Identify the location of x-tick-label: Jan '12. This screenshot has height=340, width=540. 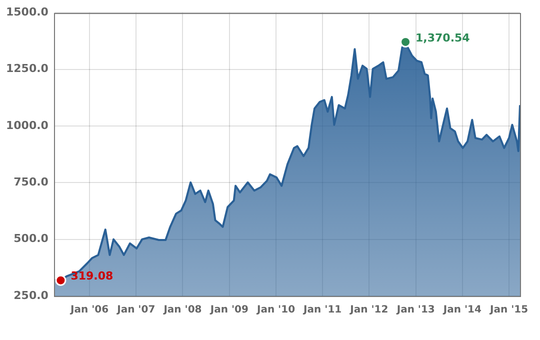
(368, 310).